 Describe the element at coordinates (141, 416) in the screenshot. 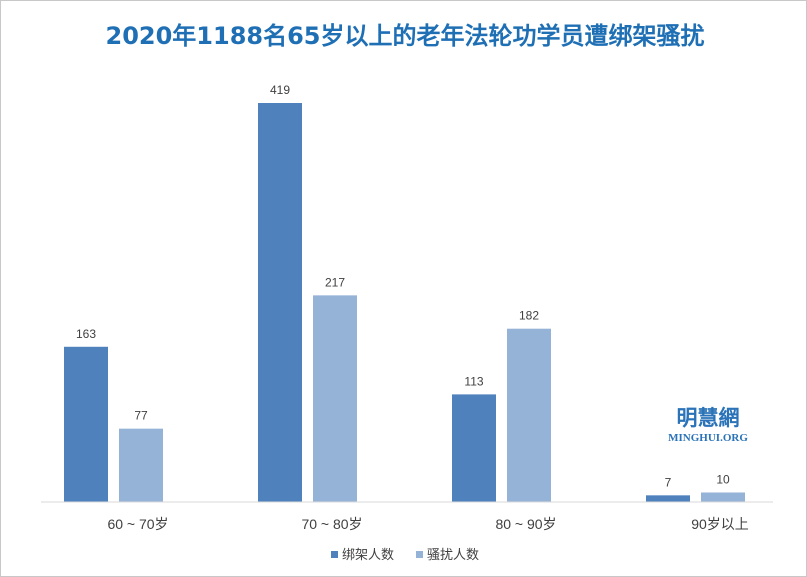

I see `data-label: 77` at that location.